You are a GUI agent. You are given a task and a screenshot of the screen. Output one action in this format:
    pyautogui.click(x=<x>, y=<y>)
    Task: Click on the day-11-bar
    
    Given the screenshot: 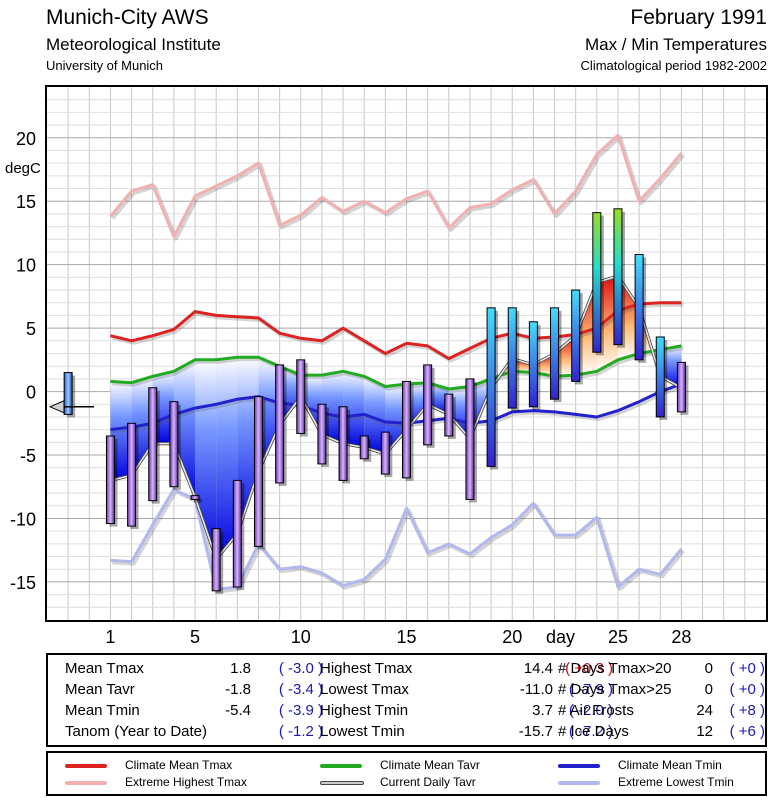 What is the action you would take?
    pyautogui.click(x=322, y=434)
    